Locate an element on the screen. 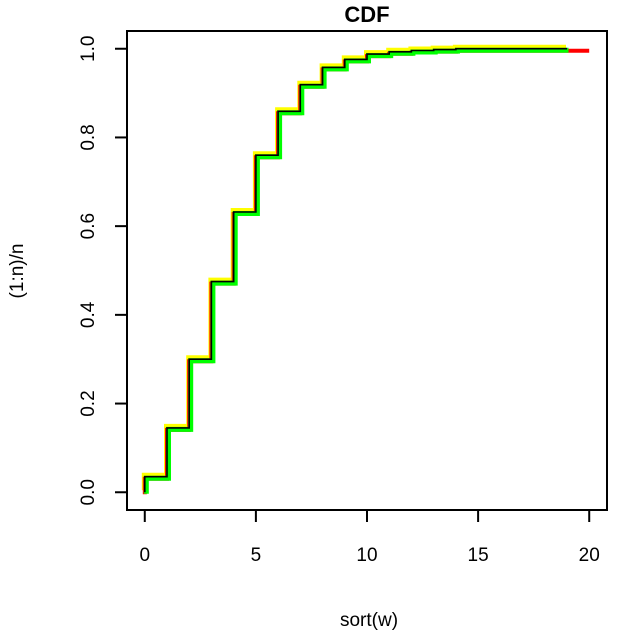 The image size is (640, 640). y-tick-label: 0.0 is located at coordinates (88, 492).